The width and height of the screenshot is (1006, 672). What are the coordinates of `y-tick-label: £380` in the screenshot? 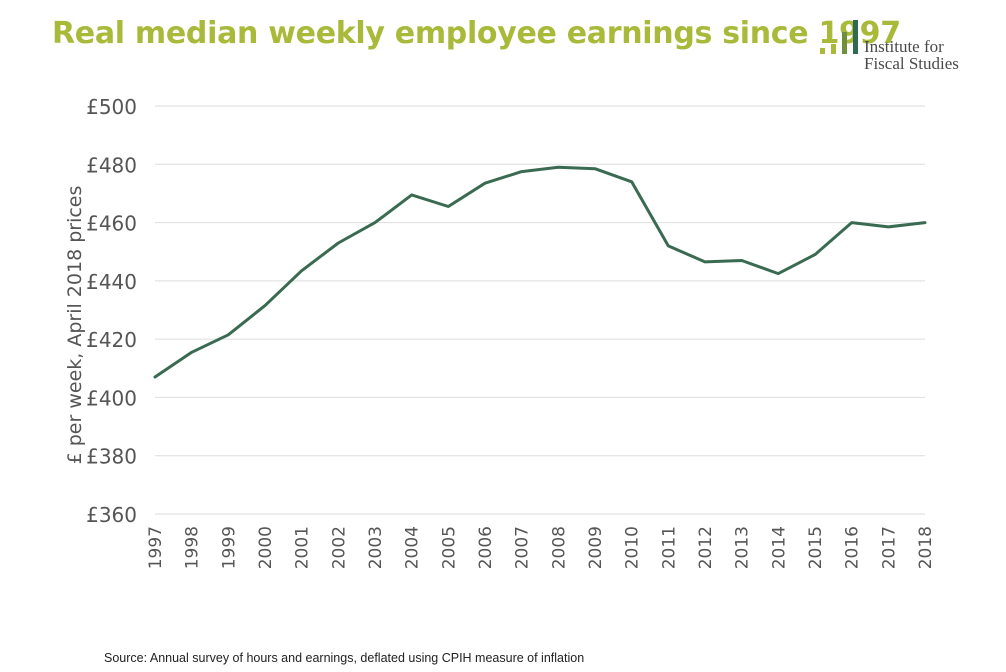 It's located at (111, 457).